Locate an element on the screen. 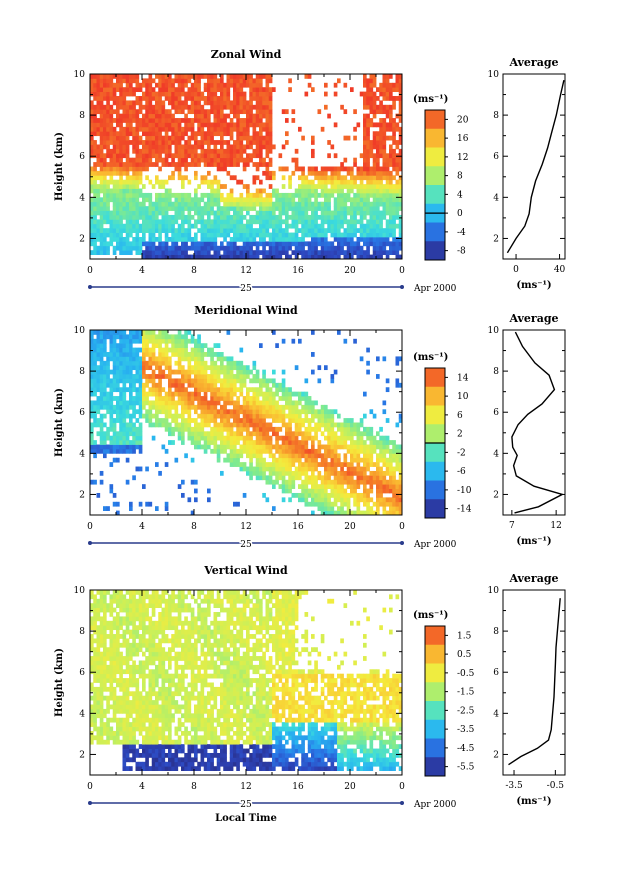 The height and width of the screenshot is (873, 622). y-tick-label: 2 is located at coordinates (82, 239).